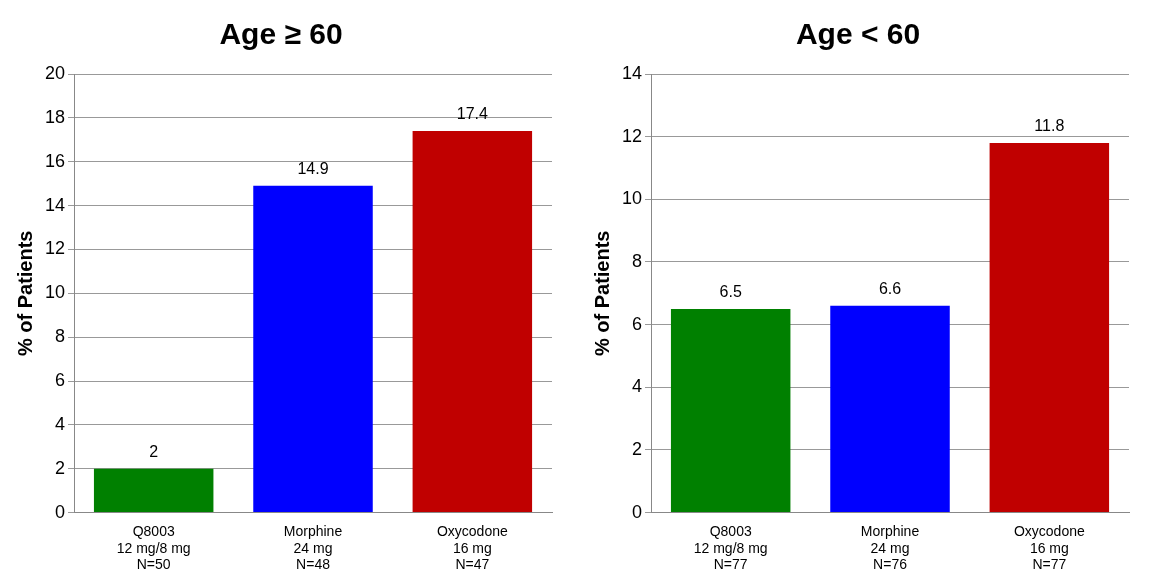 The width and height of the screenshot is (1155, 581). I want to click on x-tick-label: Oxycodone 16 mg N=47, so click(472, 547).